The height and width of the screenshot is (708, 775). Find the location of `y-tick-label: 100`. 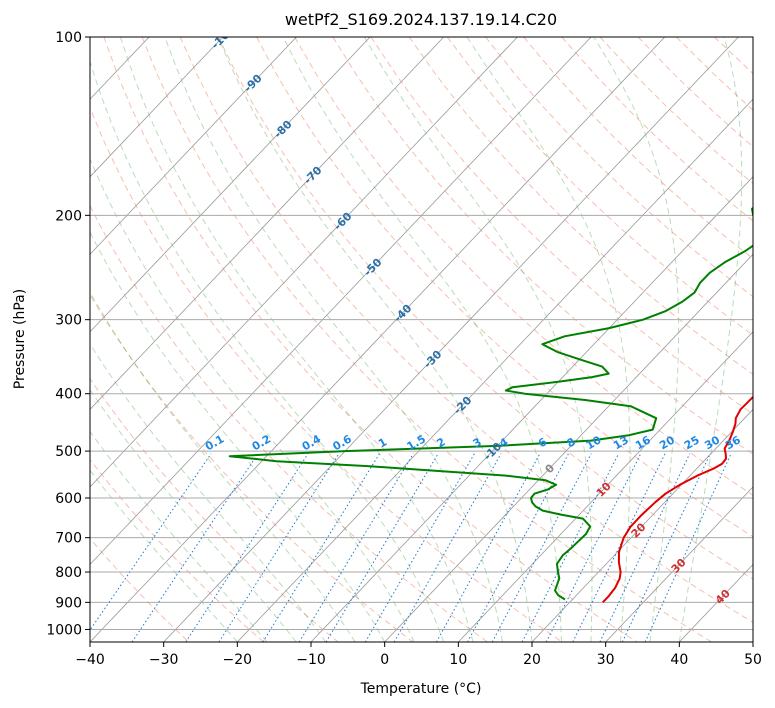

y-tick-label: 100 is located at coordinates (68, 38).